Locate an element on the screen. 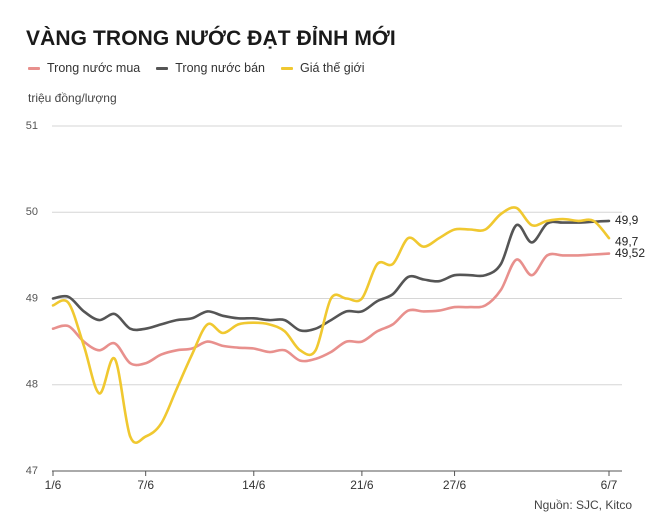 This screenshot has width=660, height=524. legend-label-world: Giá thế giới is located at coordinates (332, 68).